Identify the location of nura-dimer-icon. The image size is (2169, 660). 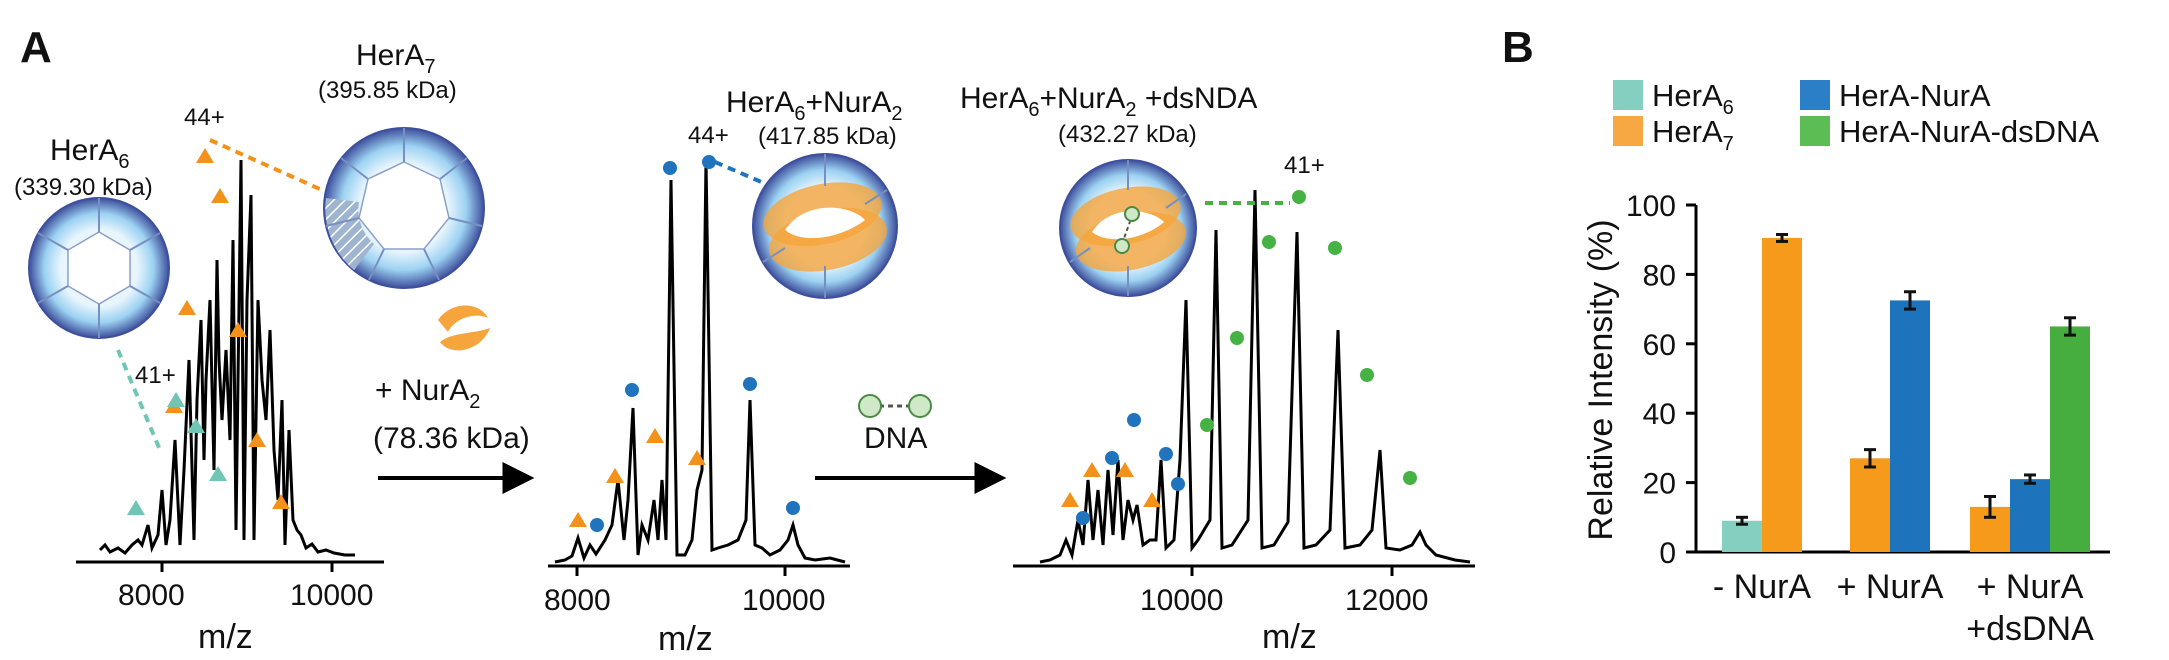
(464, 328).